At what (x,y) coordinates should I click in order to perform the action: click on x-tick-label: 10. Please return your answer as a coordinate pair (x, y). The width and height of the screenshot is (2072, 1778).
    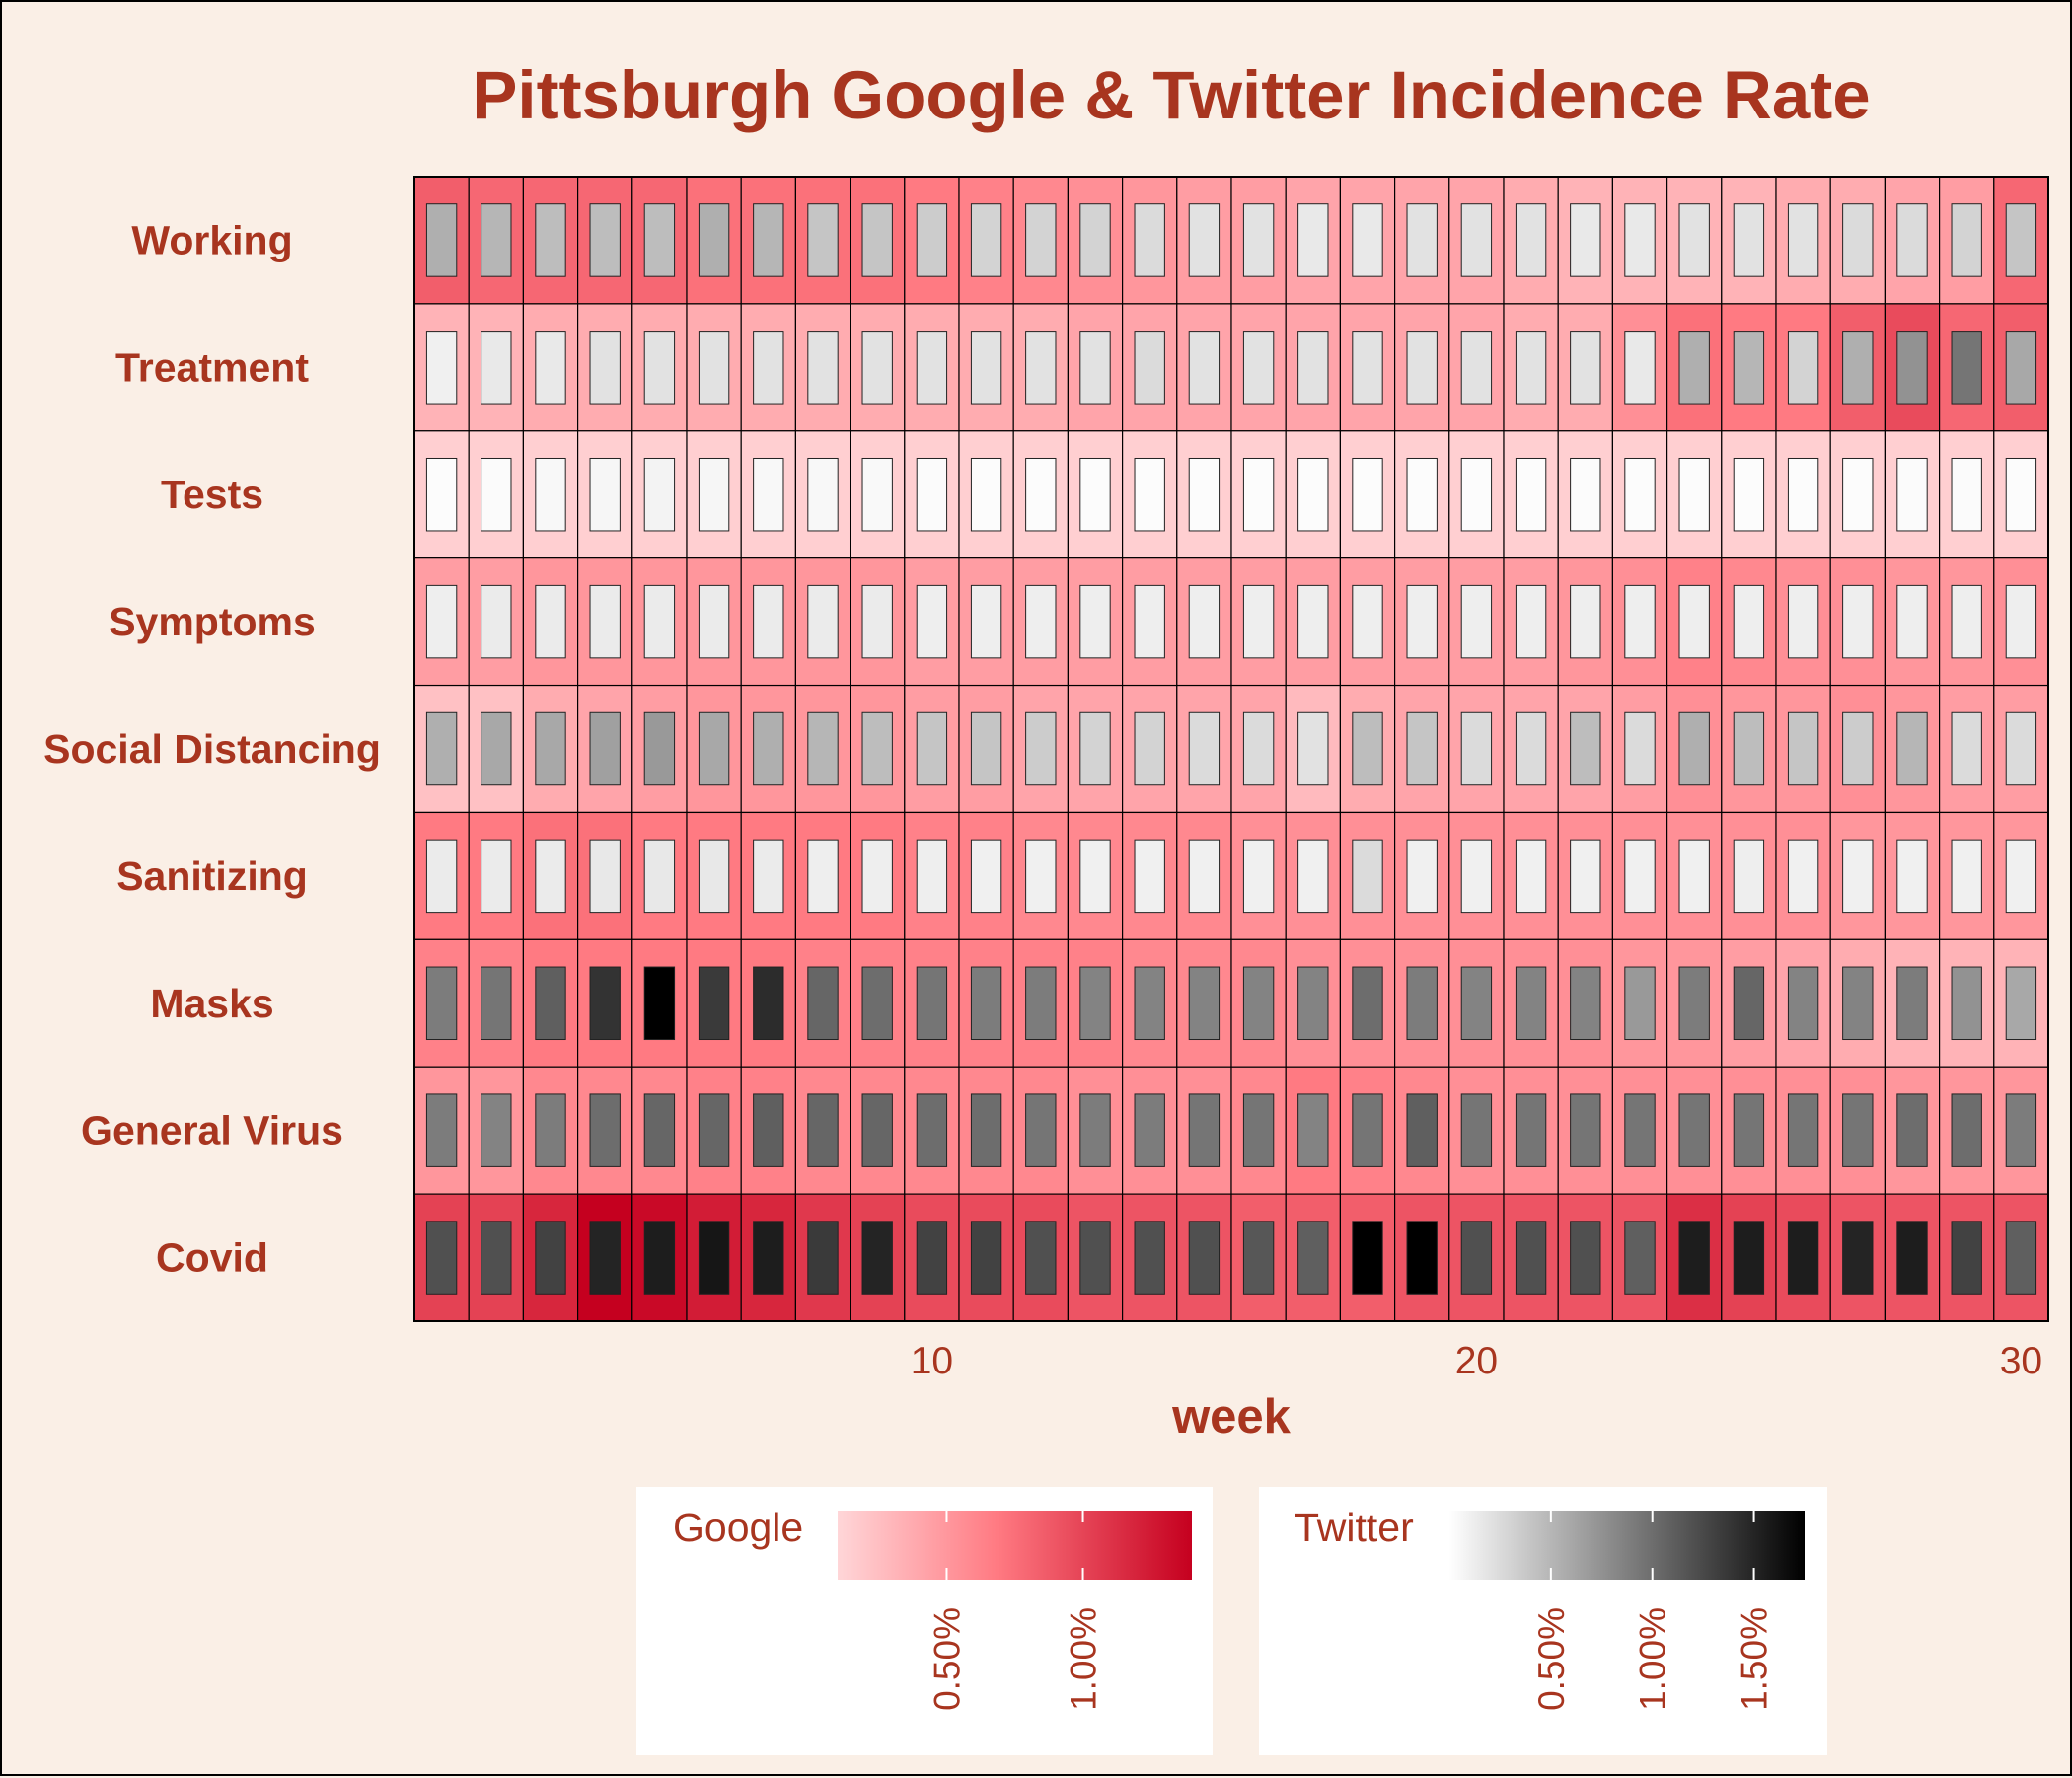
    Looking at the image, I should click on (932, 1361).